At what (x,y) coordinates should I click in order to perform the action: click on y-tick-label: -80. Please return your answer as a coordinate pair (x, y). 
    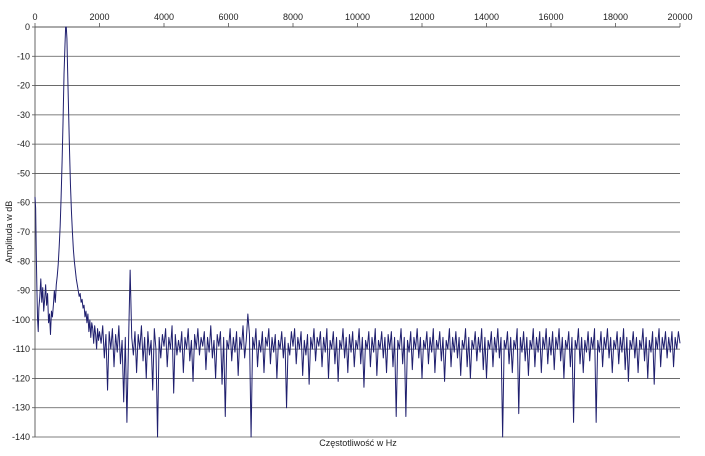
    Looking at the image, I should click on (23, 261).